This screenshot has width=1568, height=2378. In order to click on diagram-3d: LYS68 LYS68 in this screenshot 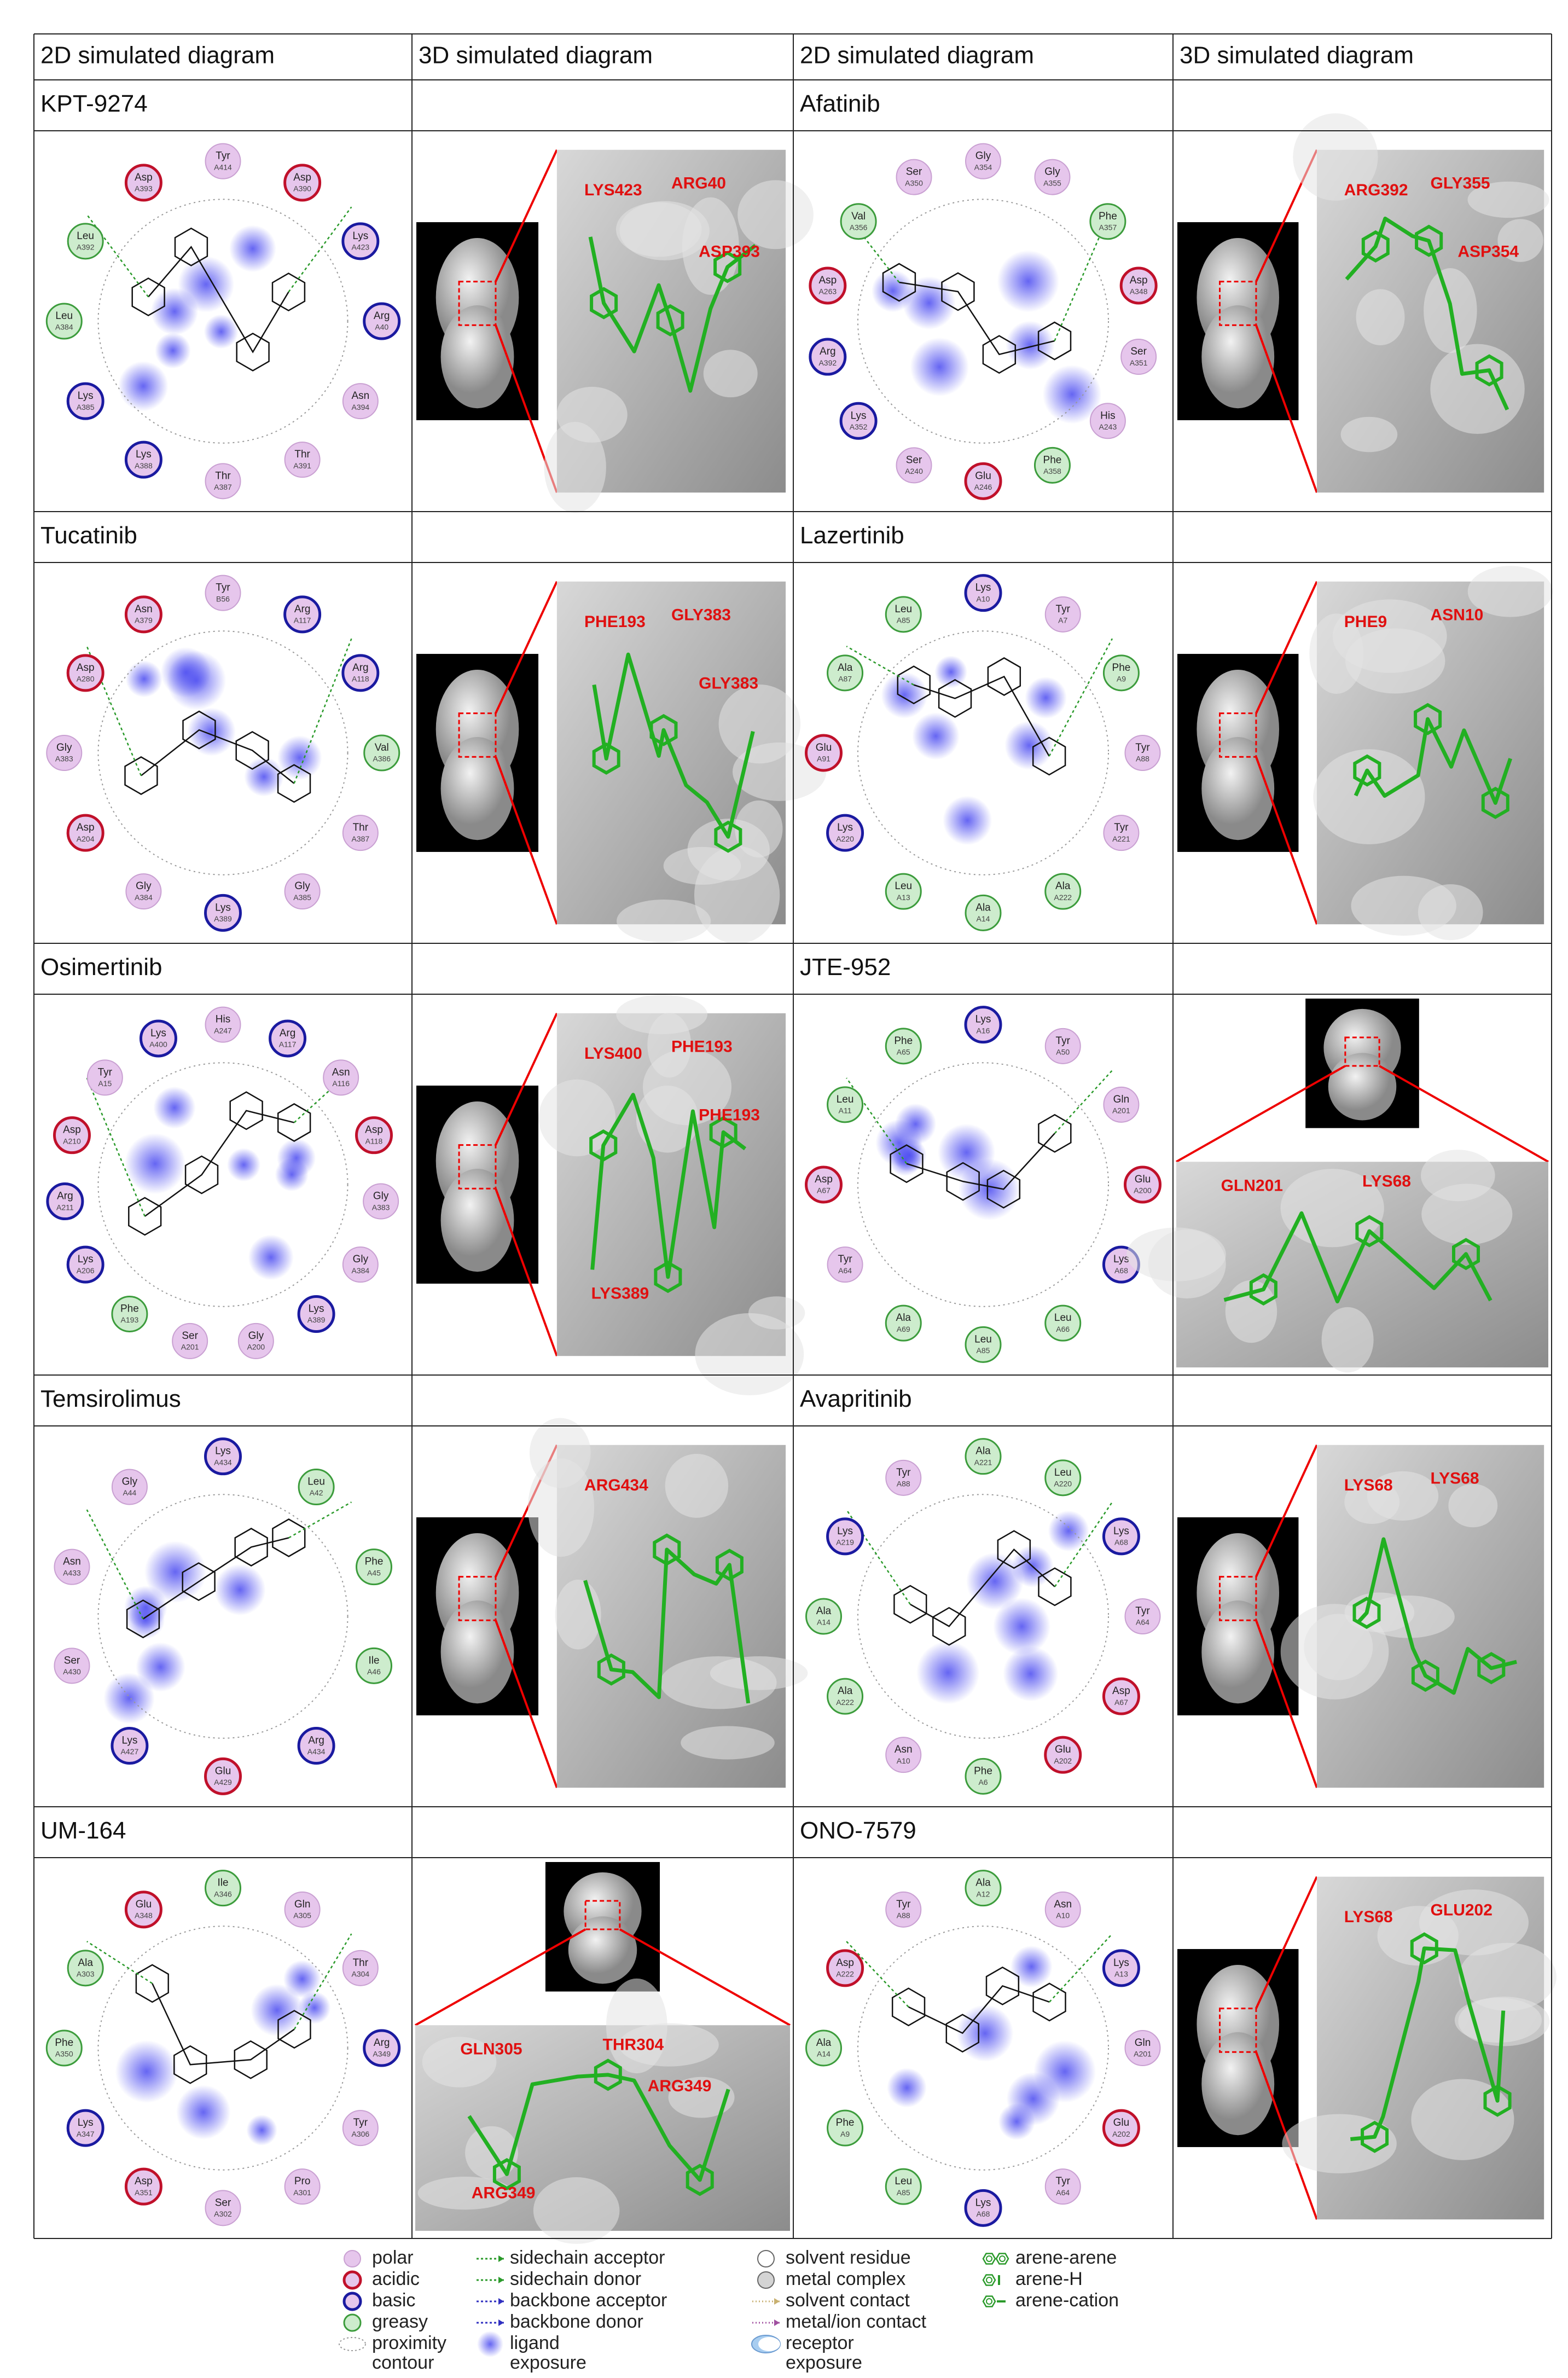, I will do `click(1360, 1616)`.